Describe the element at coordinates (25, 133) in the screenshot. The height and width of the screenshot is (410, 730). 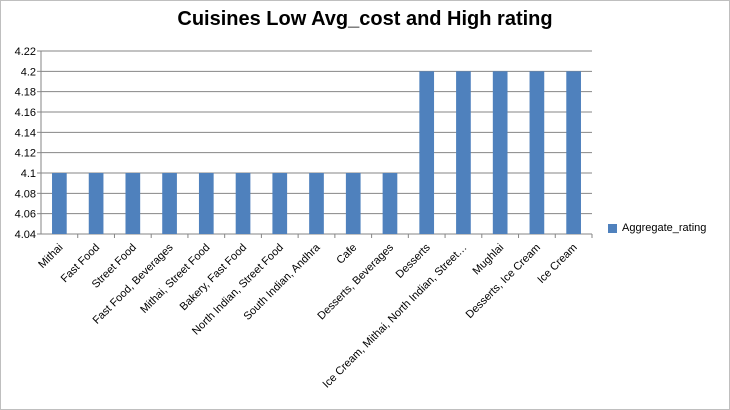
I see `y-tick-label: 4.14` at that location.